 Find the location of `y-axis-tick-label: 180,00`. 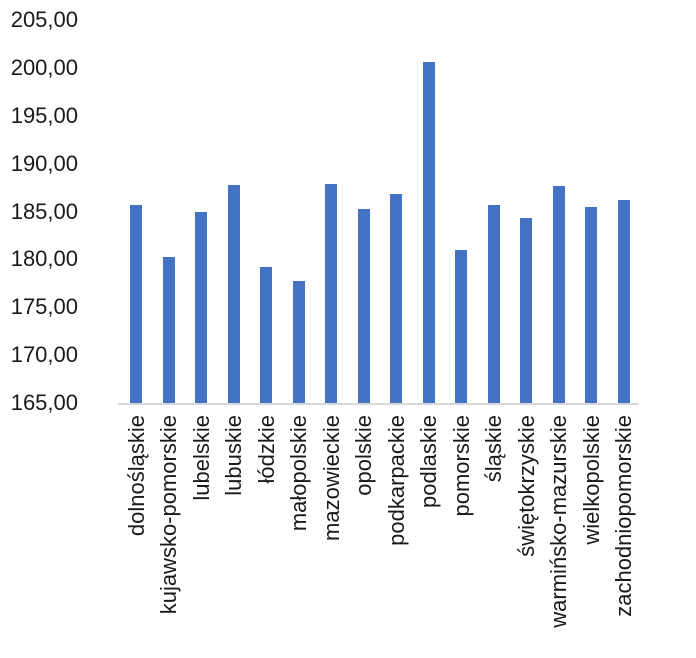

y-axis-tick-label: 180,00 is located at coordinates (44, 259).